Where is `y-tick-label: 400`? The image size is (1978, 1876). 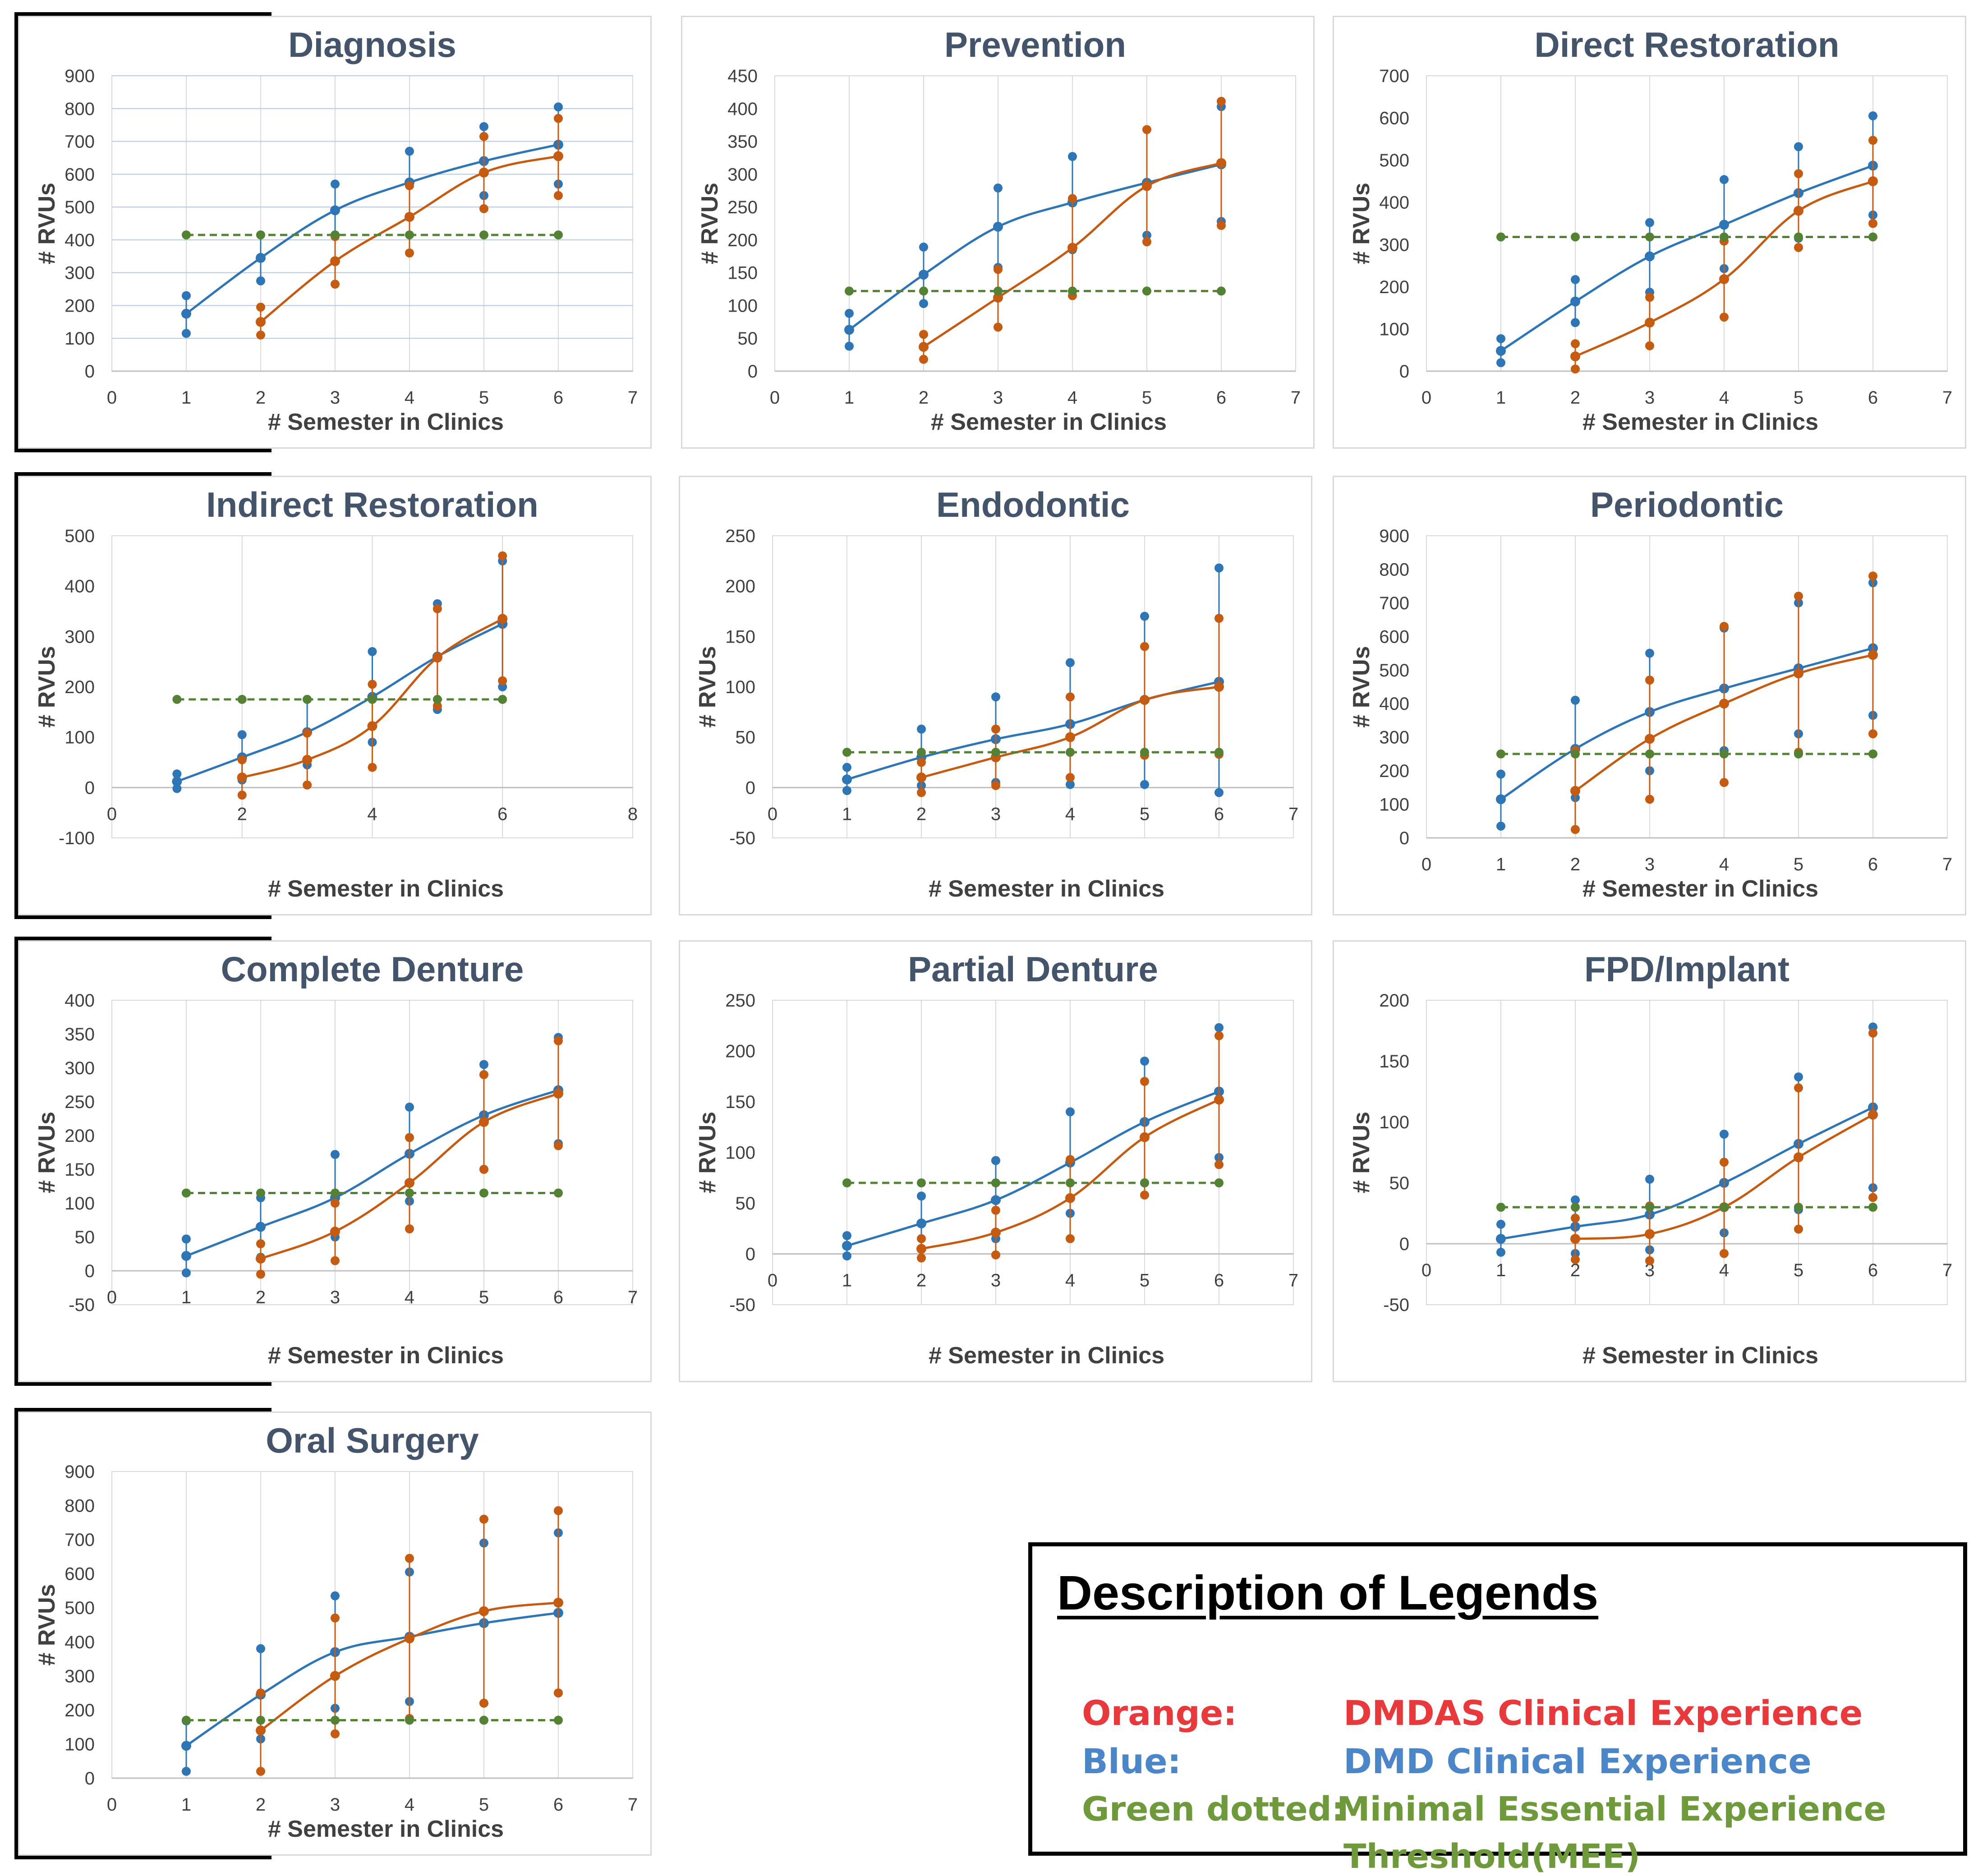 y-tick-label: 400 is located at coordinates (79, 1642).